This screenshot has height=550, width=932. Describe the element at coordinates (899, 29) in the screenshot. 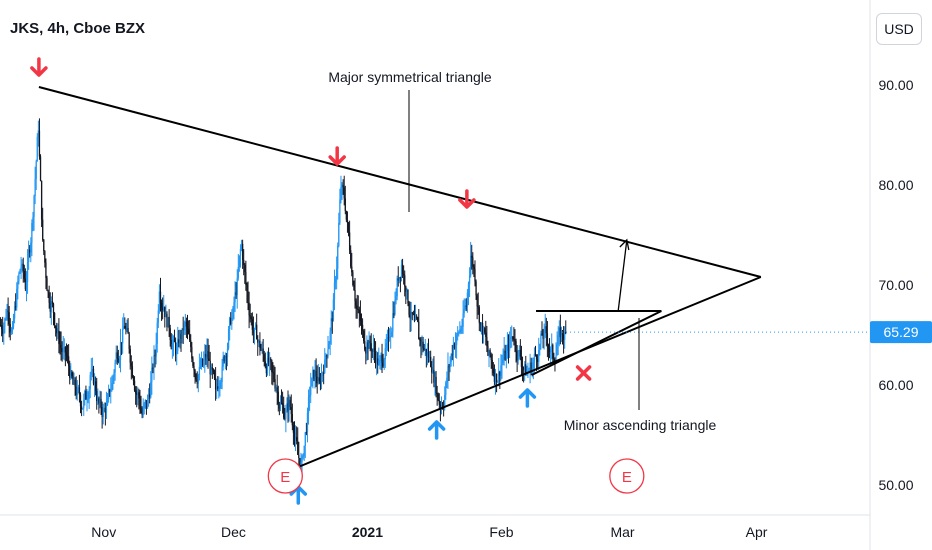

I see `currency-button: USD` at that location.